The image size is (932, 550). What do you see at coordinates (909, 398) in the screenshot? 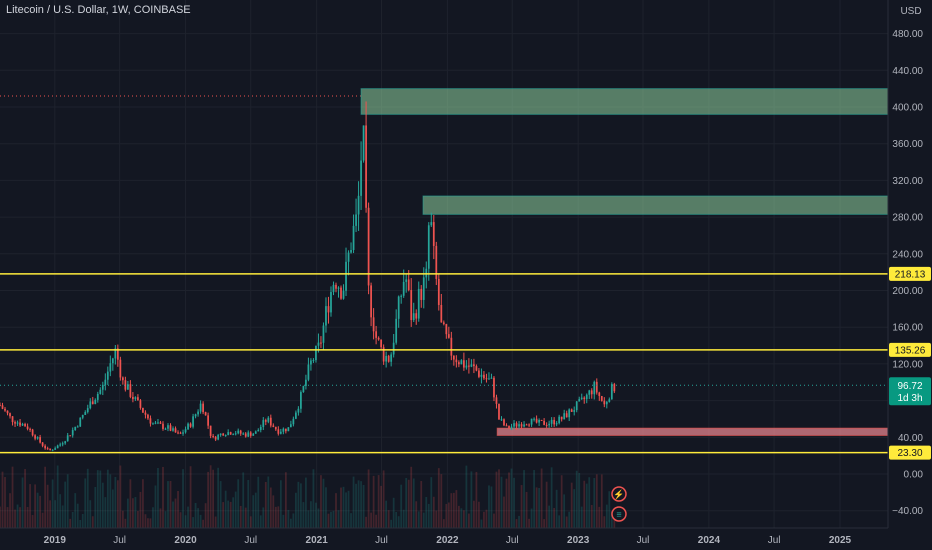
I see `countdown-label: 1d 3h` at bounding box center [909, 398].